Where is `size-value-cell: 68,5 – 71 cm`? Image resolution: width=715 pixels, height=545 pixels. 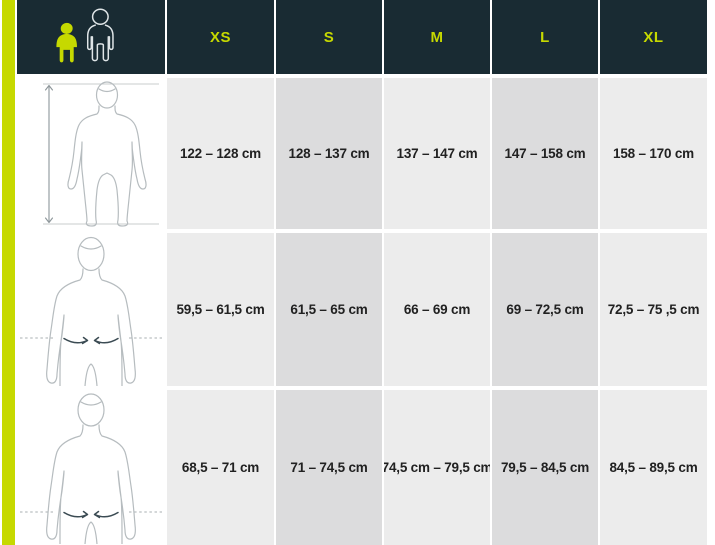 size-value-cell: 68,5 – 71 cm is located at coordinates (220, 467).